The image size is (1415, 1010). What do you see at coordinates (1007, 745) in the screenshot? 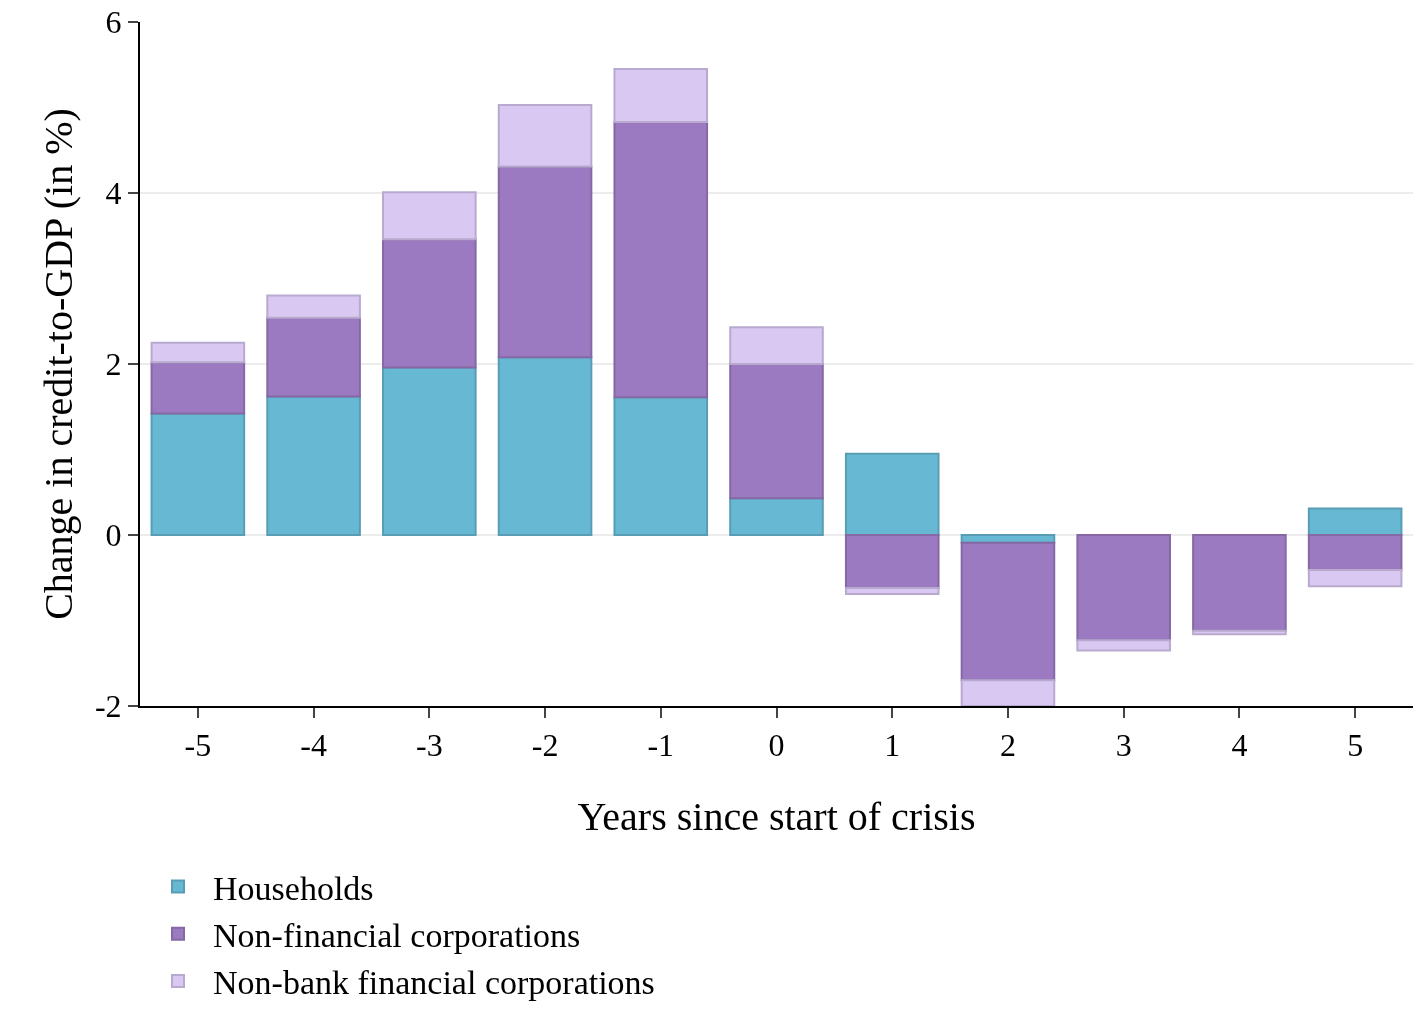
I see `x-tick-label: 2` at bounding box center [1007, 745].